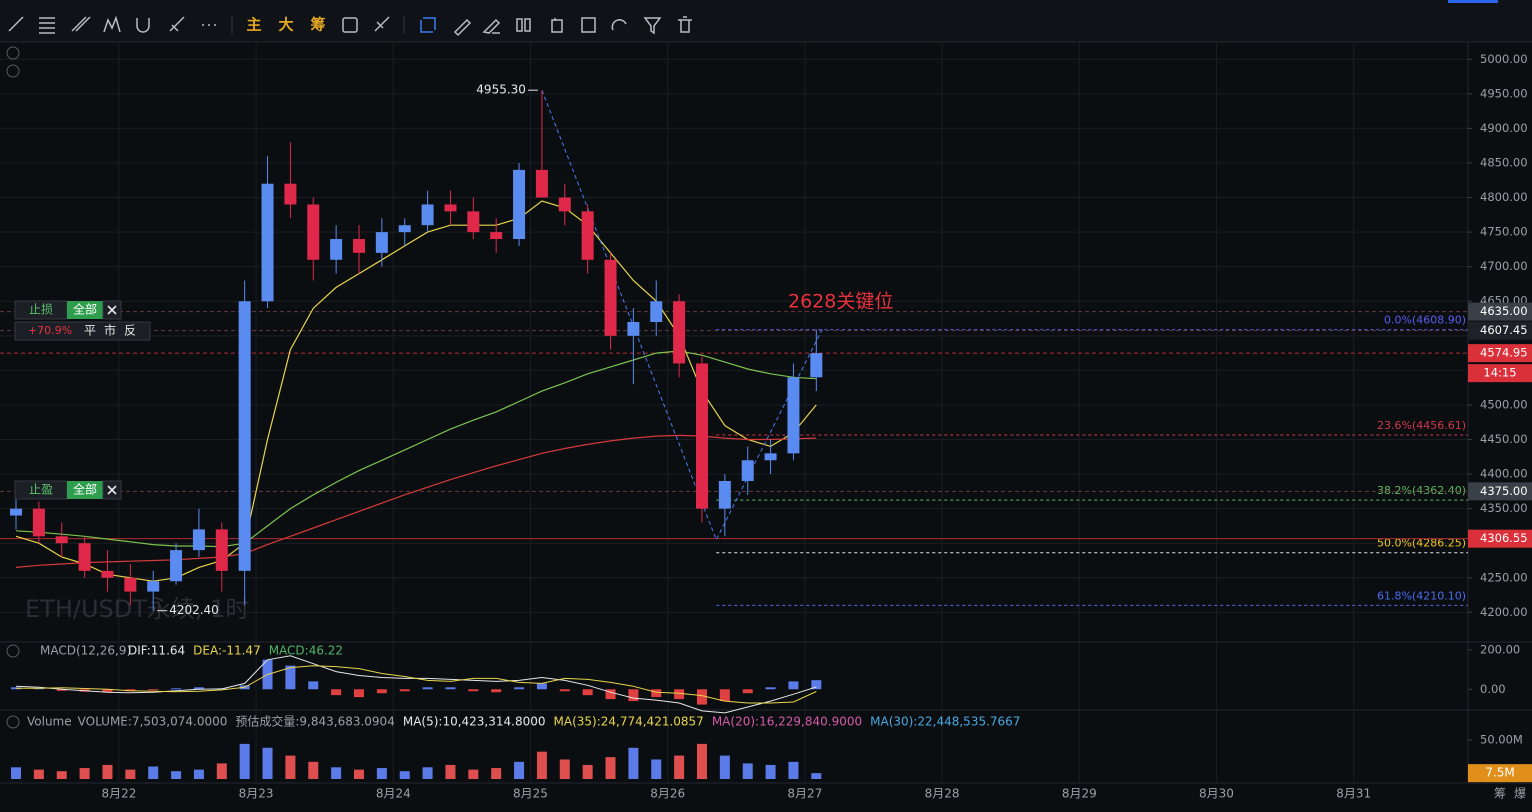  I want to click on x-tick-label: 8月30, so click(1216, 794).